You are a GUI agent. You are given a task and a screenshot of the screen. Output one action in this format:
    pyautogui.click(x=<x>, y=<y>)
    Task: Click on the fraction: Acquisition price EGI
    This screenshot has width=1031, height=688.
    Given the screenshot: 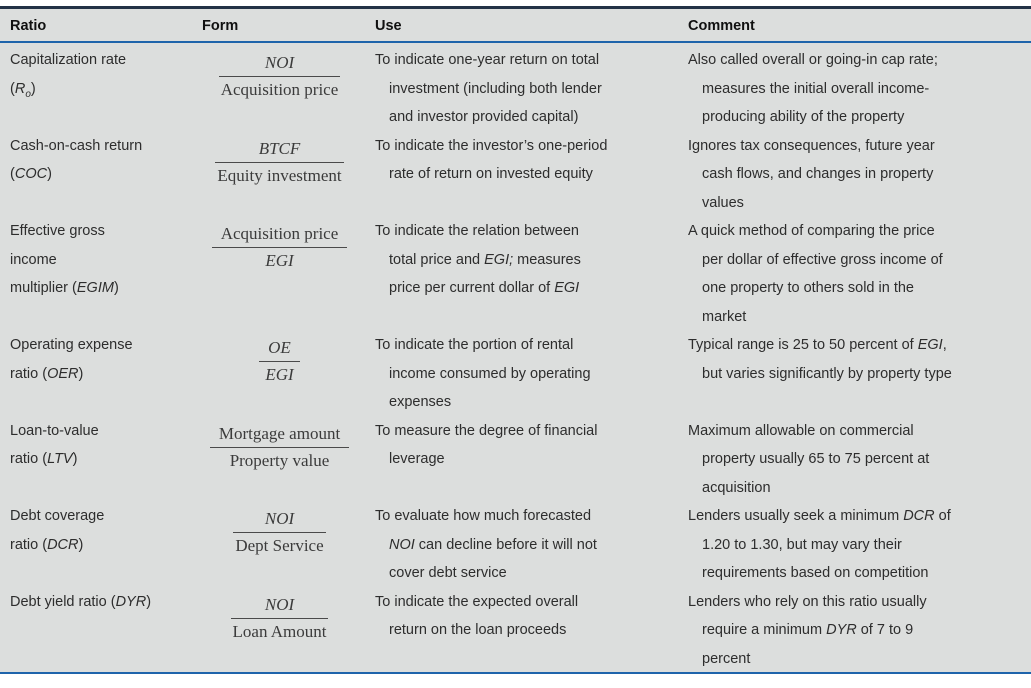 What is the action you would take?
    pyautogui.click(x=279, y=247)
    